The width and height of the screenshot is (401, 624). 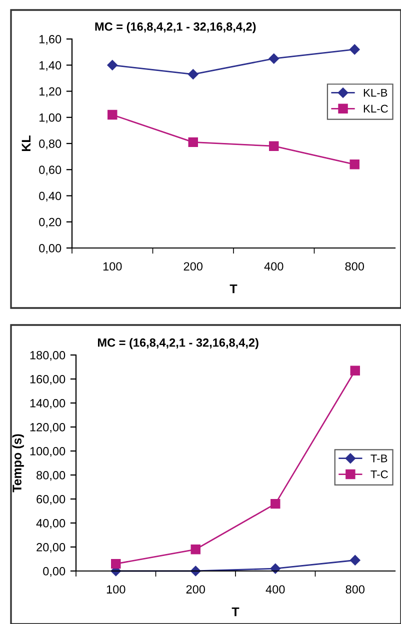 What do you see at coordinates (376, 92) in the screenshot?
I see `legend-label: KL-B` at bounding box center [376, 92].